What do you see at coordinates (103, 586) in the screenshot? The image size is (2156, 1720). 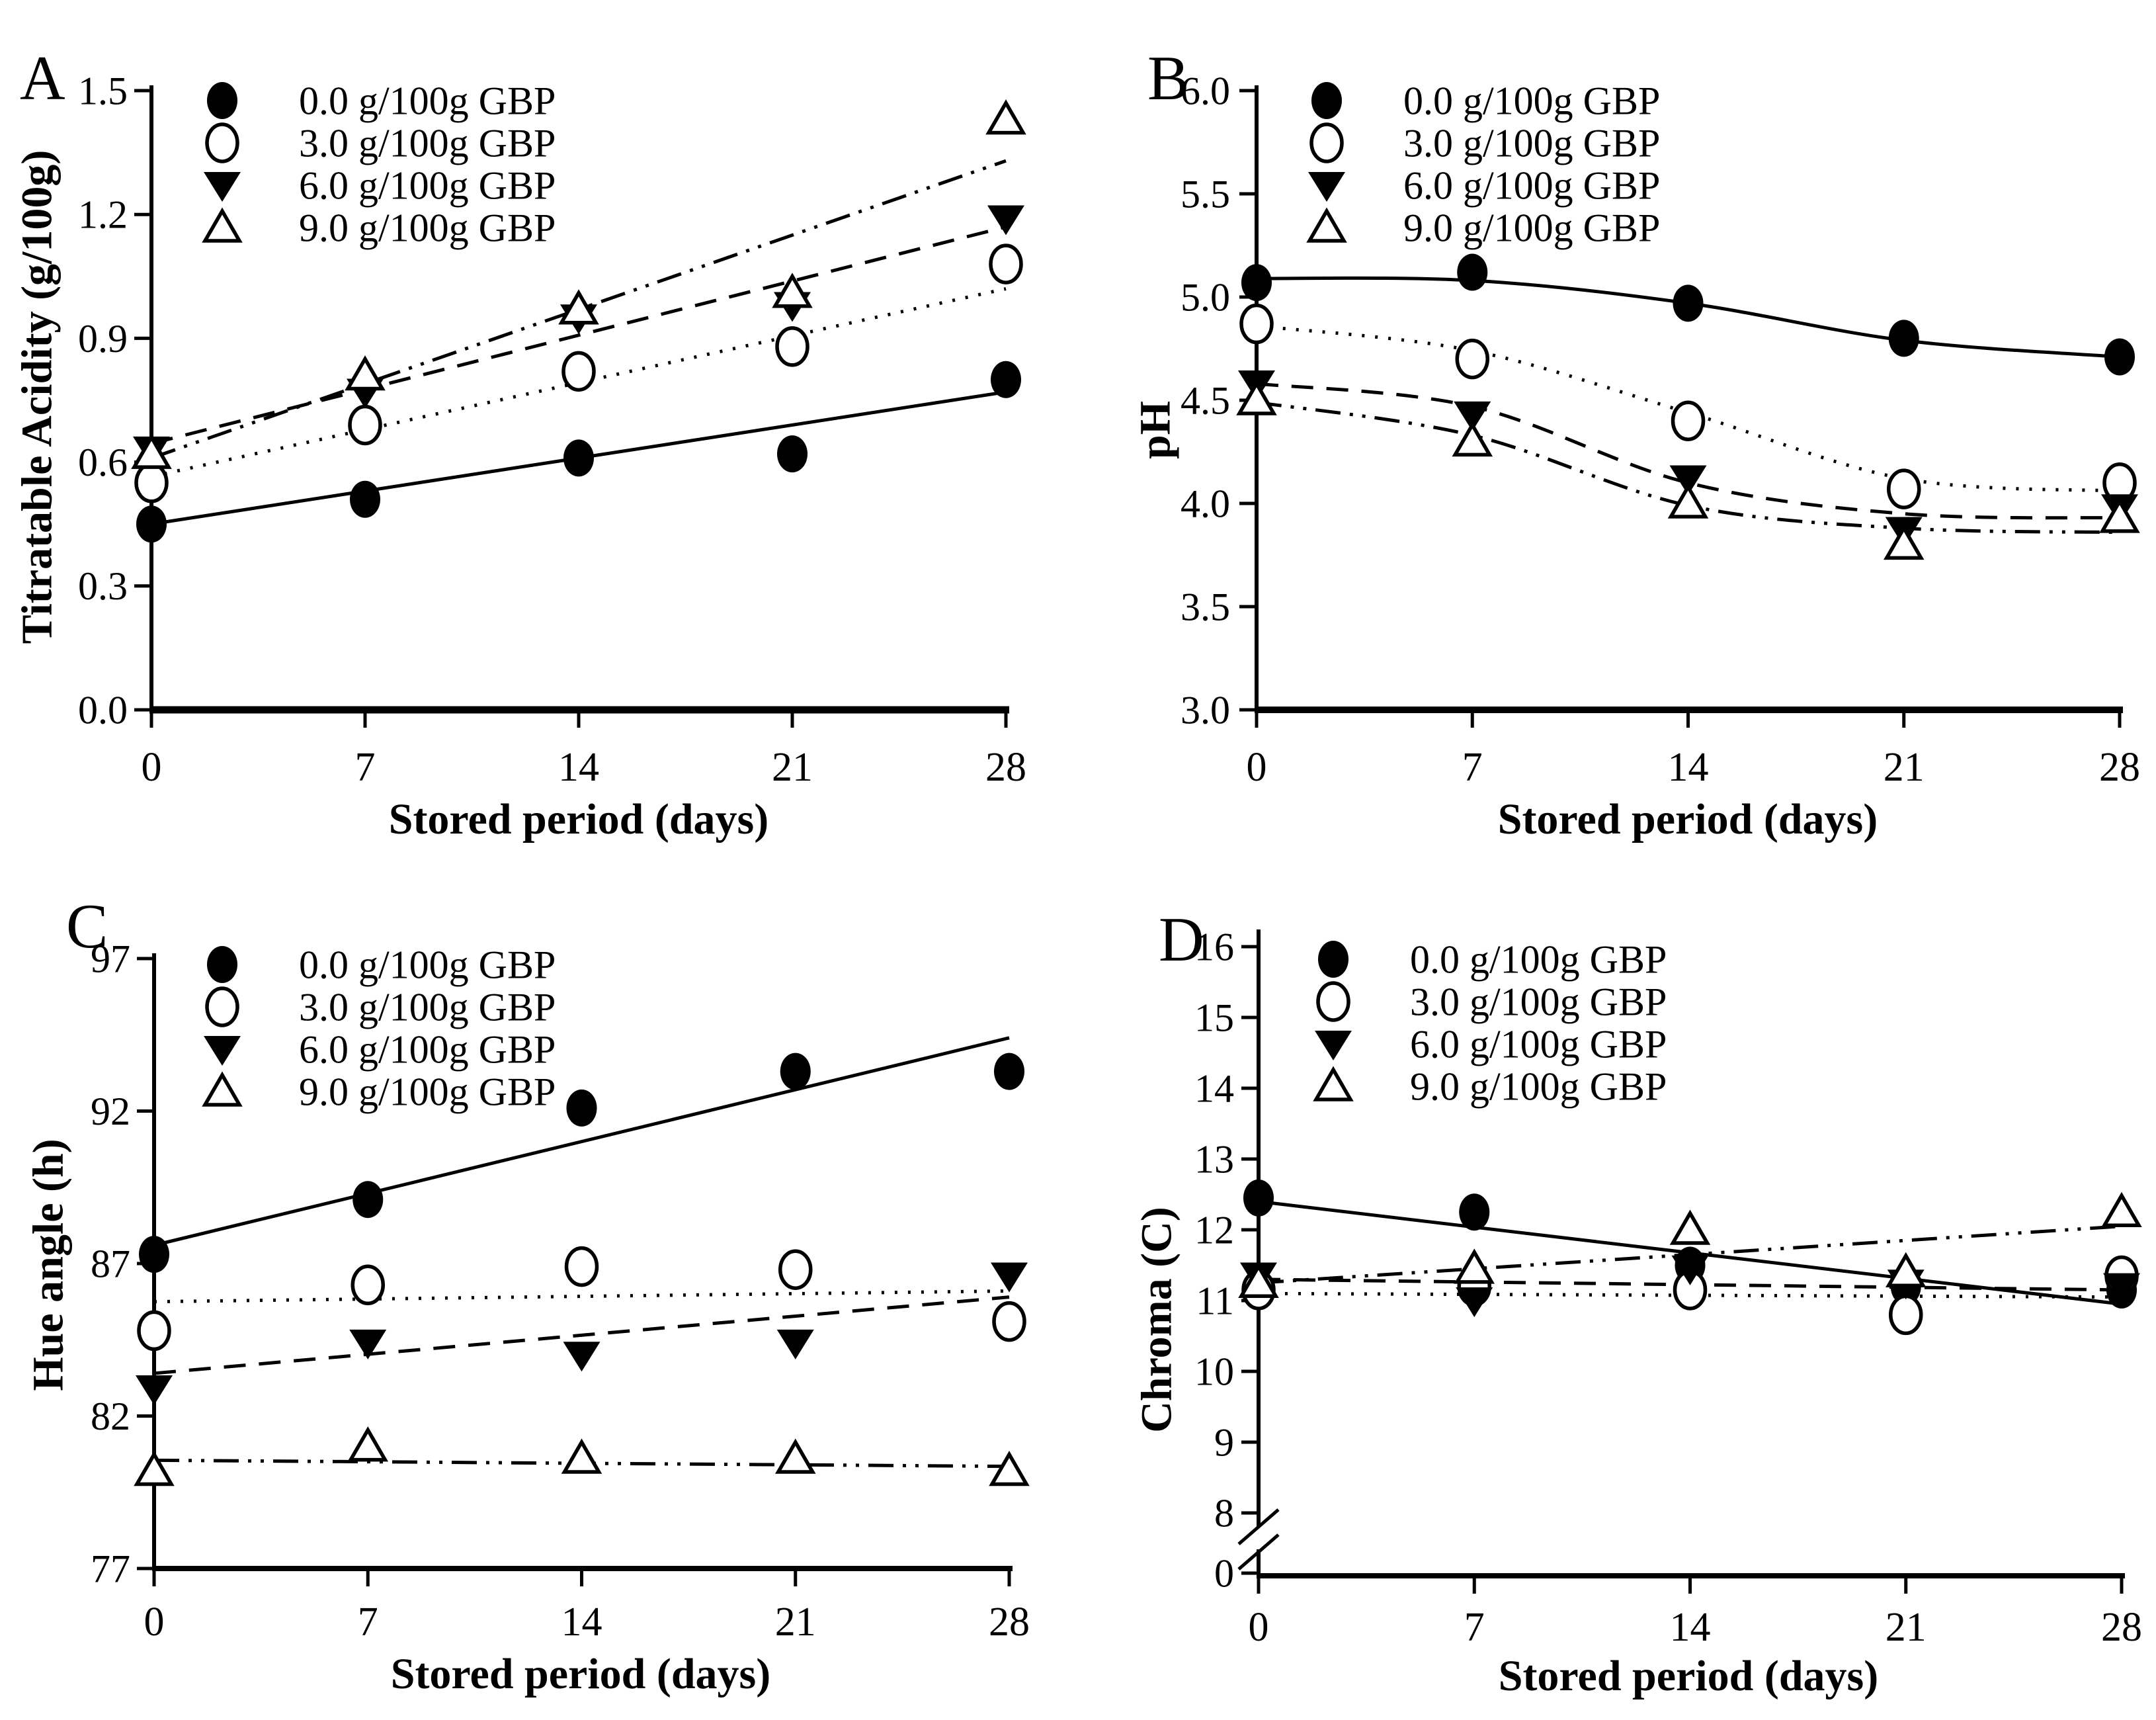 I see `y-tick-label-1: 0.3` at bounding box center [103, 586].